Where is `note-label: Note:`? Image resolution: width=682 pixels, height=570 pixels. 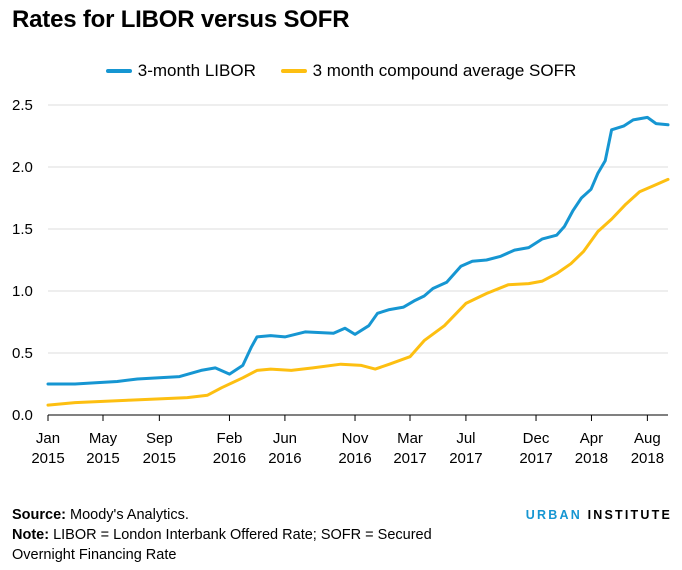
note-label: Note: is located at coordinates (31, 535).